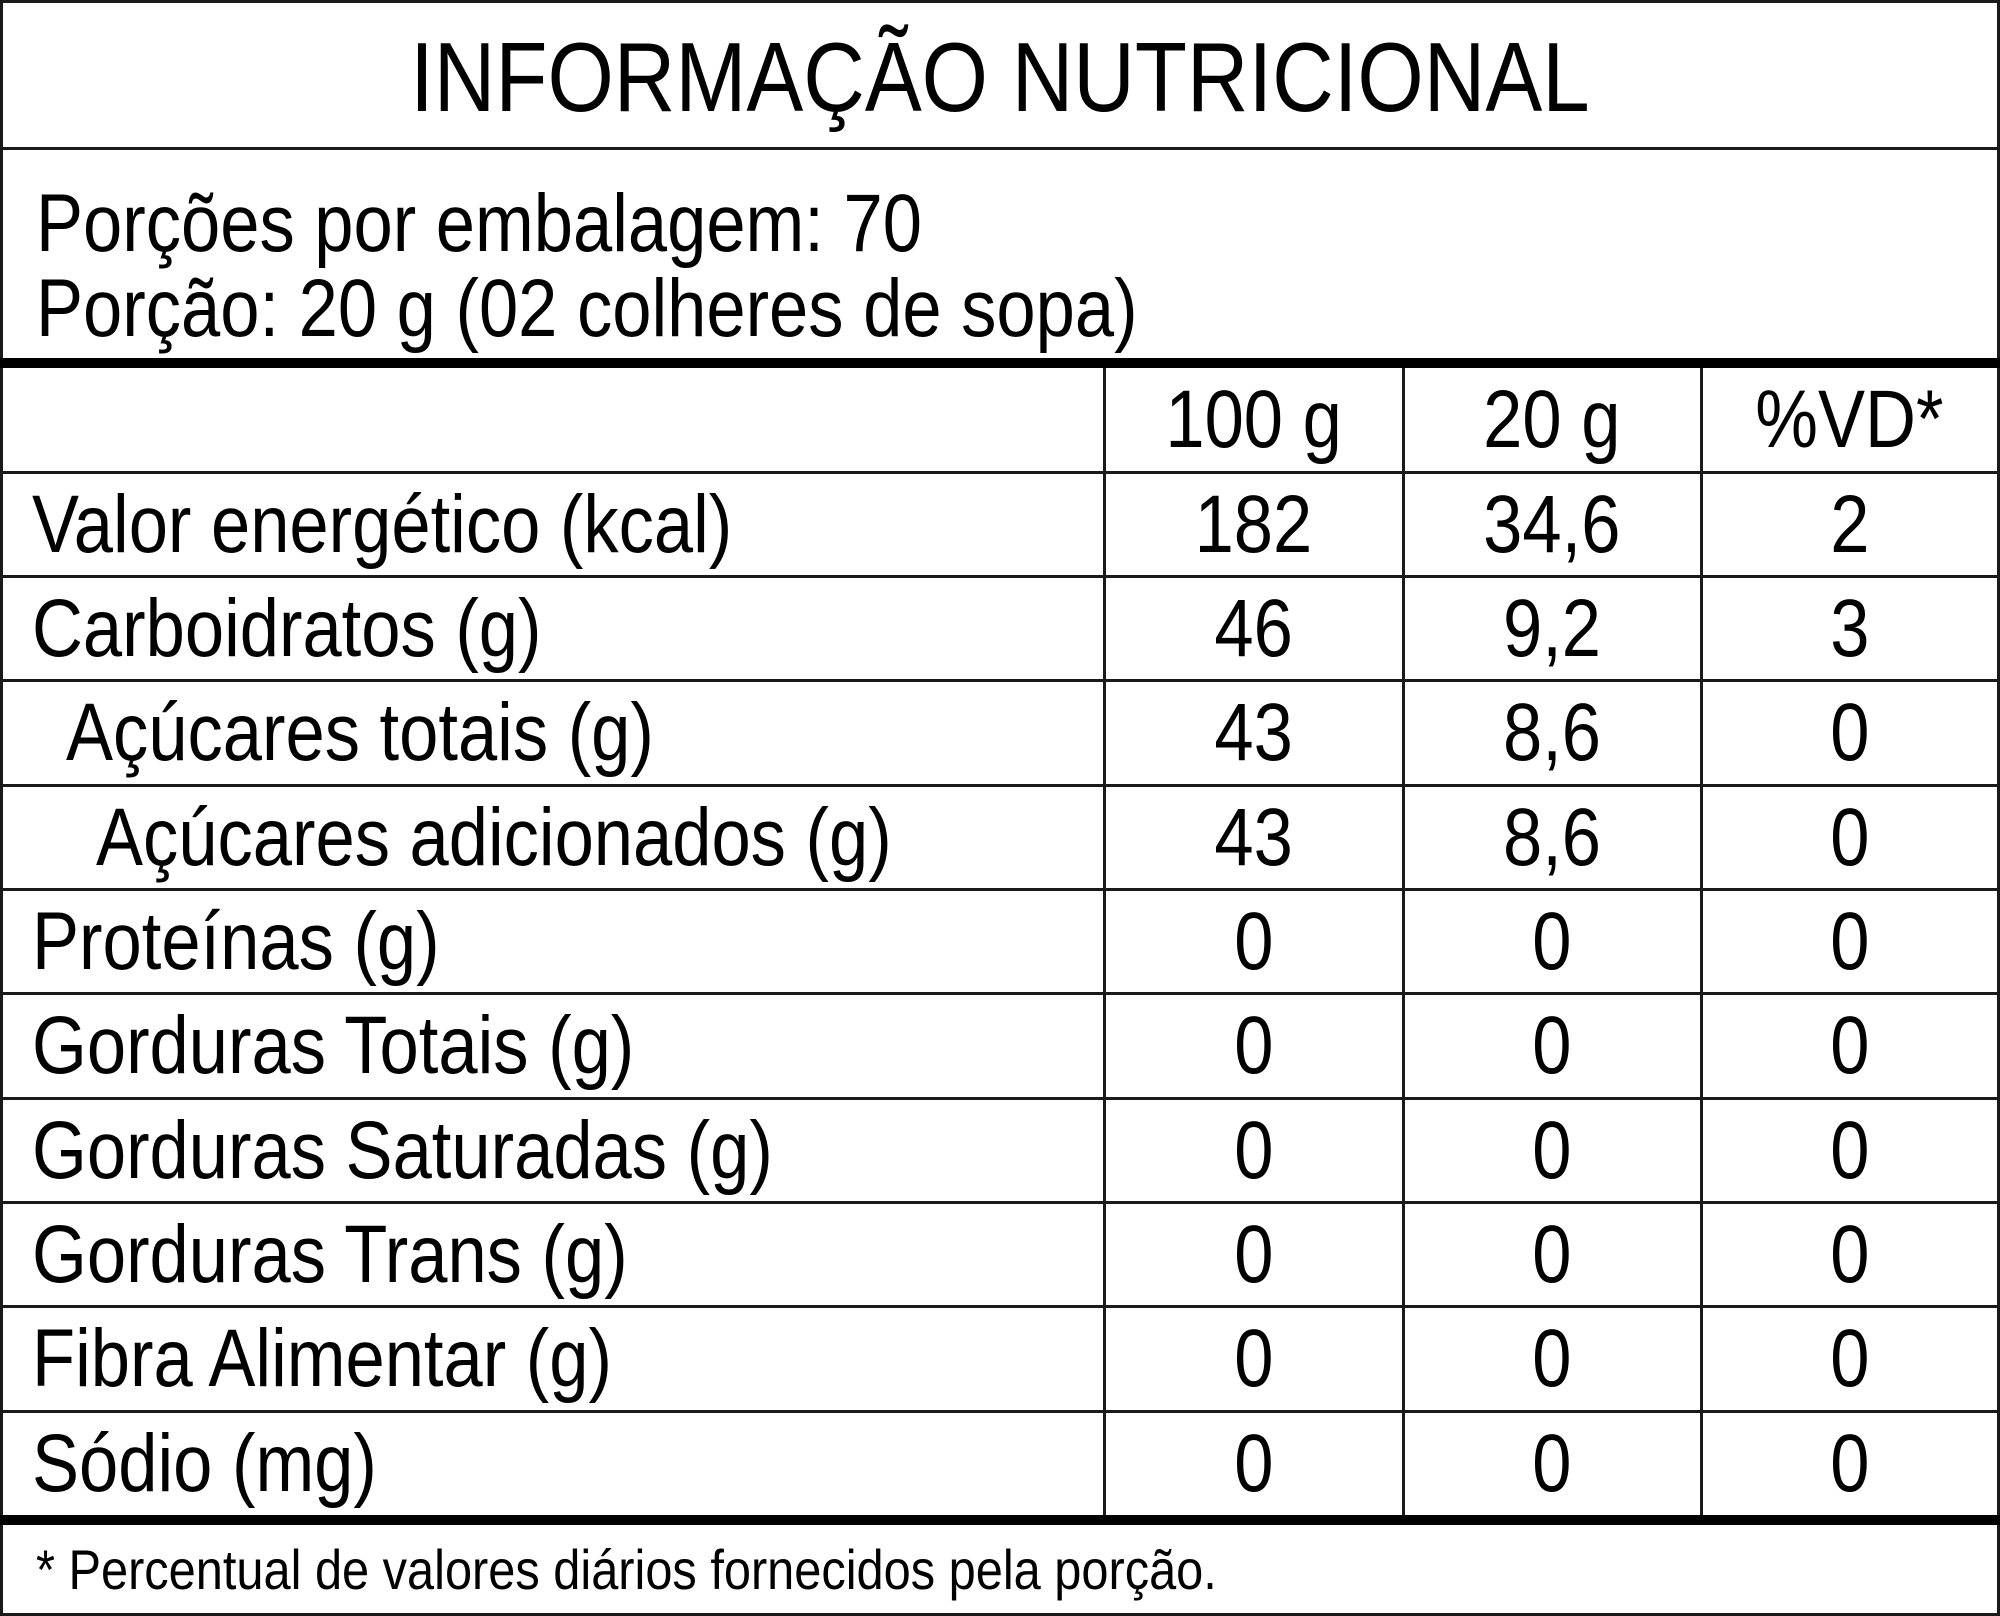 This screenshot has height=1616, width=2000. I want to click on label-title-text: INFORMAÇÃO NUTRICIONAL, so click(1000, 77).